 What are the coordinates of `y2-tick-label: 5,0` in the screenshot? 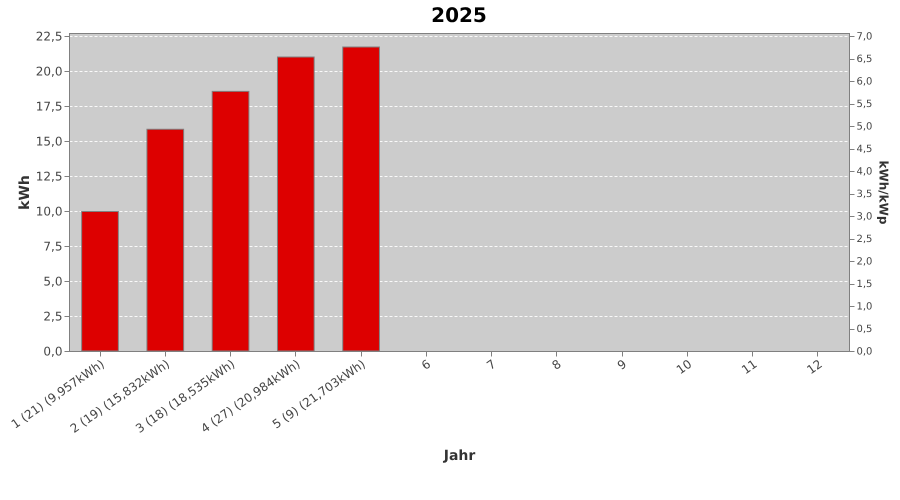 It's located at (864, 127).